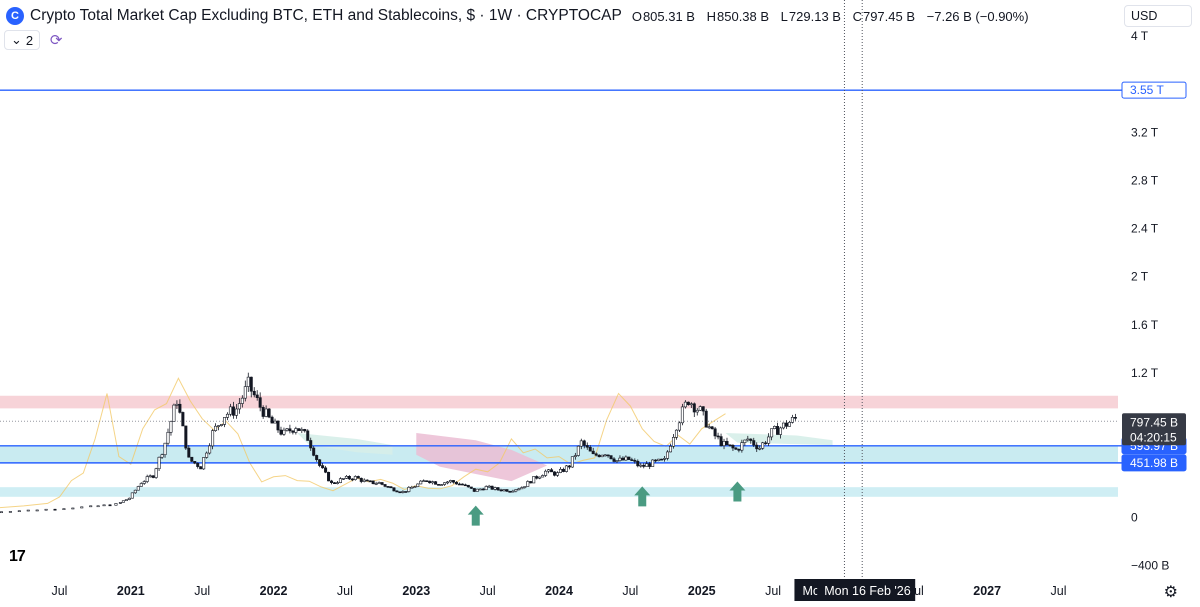 Image resolution: width=1200 pixels, height=607 pixels. What do you see at coordinates (668, 16) in the screenshot?
I see `open-value: 805.31 B` at bounding box center [668, 16].